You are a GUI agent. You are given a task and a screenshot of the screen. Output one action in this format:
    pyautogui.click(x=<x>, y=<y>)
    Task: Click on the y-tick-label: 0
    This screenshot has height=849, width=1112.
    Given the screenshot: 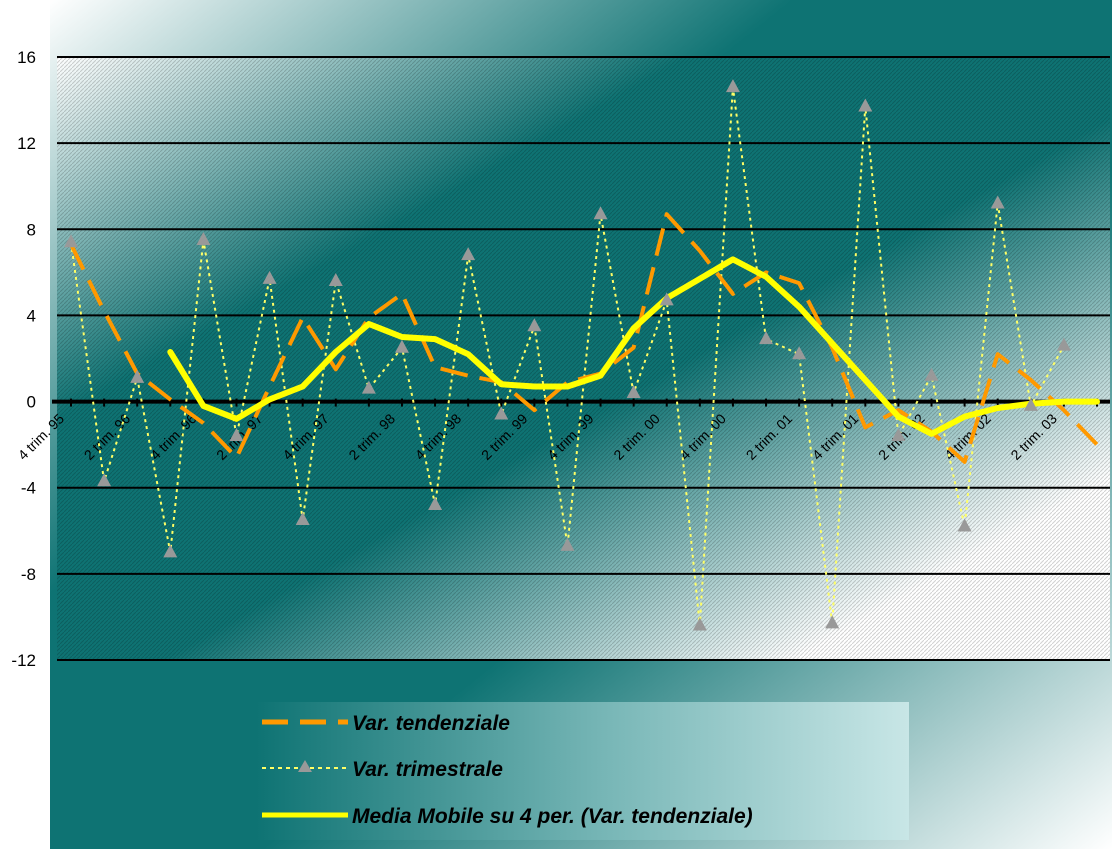 What is the action you would take?
    pyautogui.click(x=31, y=402)
    